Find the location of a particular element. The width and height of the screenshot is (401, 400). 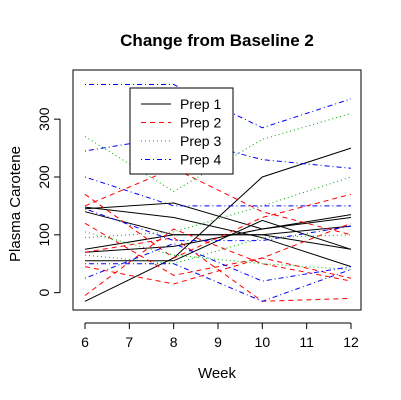

legend-label-2: Prep 2 is located at coordinates (200, 123).